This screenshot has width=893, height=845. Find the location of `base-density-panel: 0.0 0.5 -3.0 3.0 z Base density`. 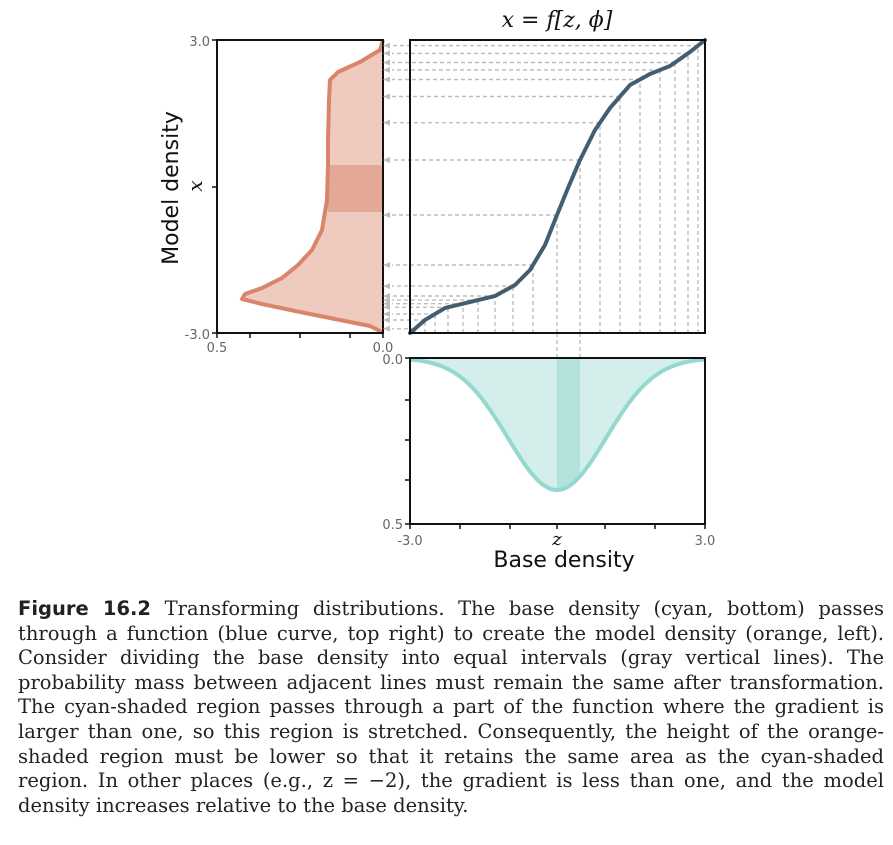

base-density-panel: 0.0 0.5 -3.0 3.0 z Base density is located at coordinates (548, 463).